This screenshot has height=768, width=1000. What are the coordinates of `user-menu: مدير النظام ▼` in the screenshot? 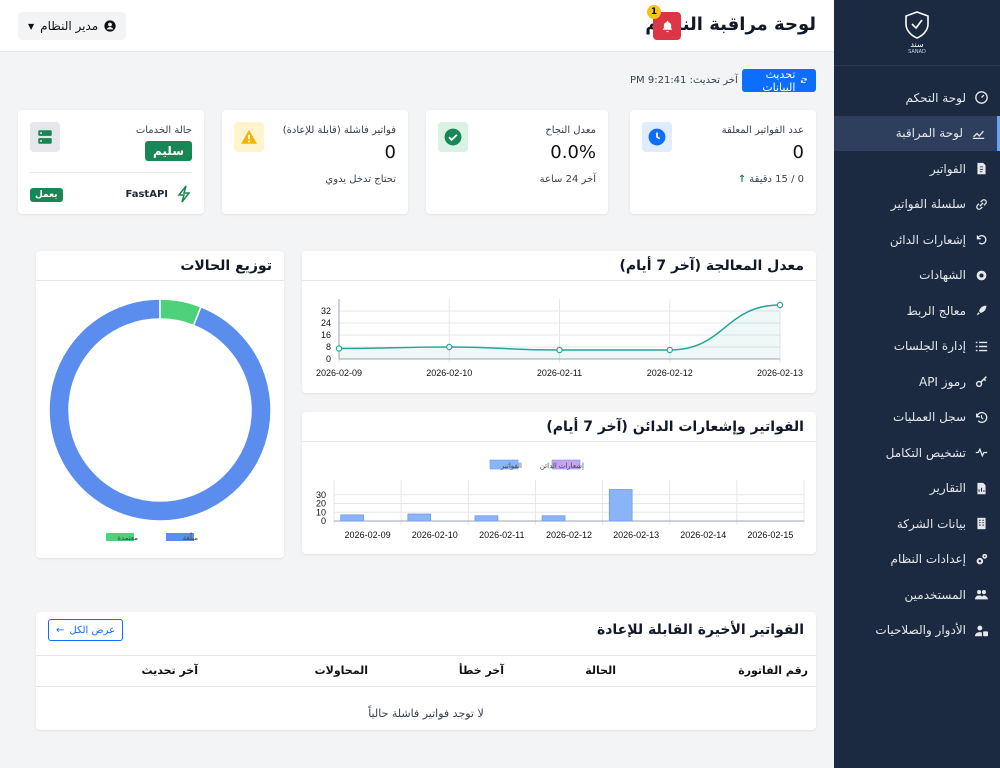 It's located at (72, 26).